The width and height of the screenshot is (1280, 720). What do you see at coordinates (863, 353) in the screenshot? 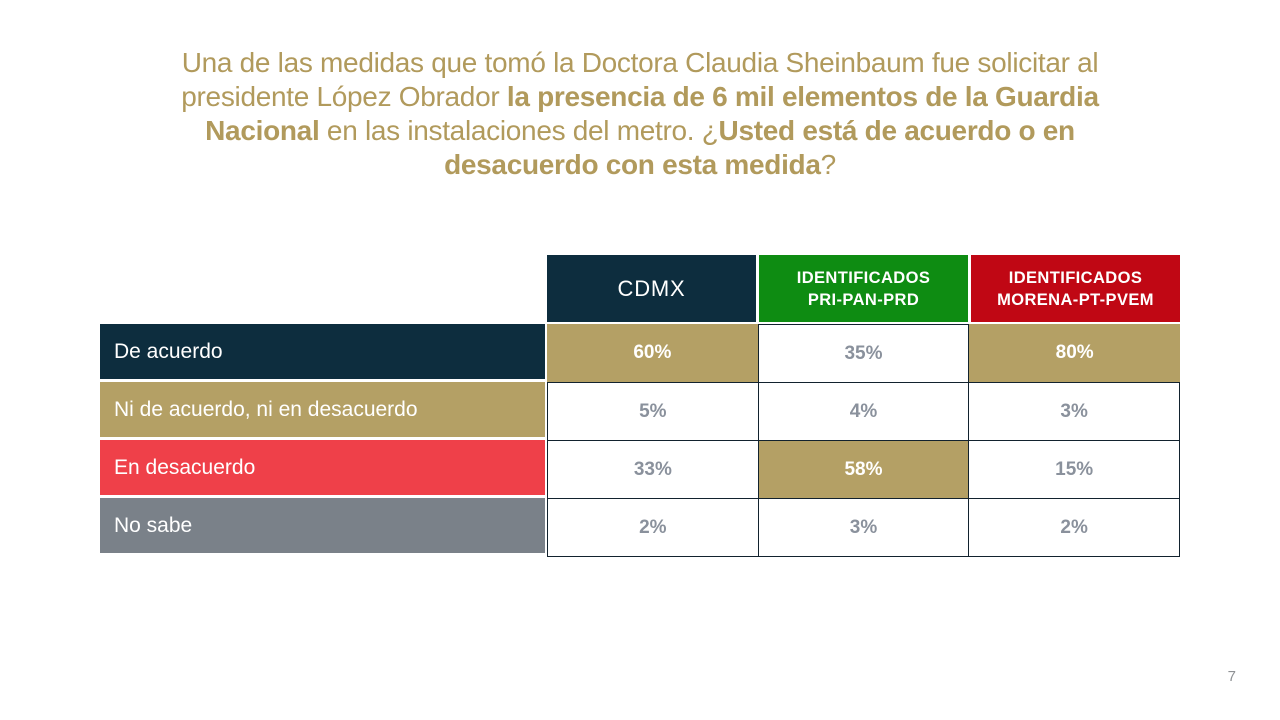
I see `value-cell-0-1: 35%` at bounding box center [863, 353].